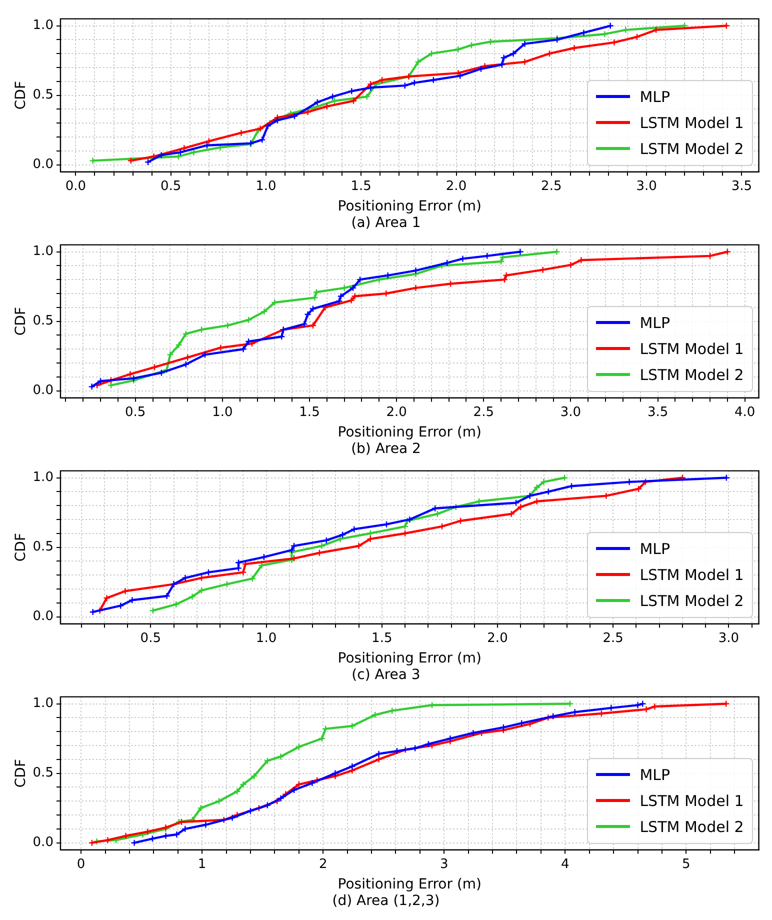  What do you see at coordinates (386, 675) in the screenshot?
I see `text: (c) Area 3` at bounding box center [386, 675].